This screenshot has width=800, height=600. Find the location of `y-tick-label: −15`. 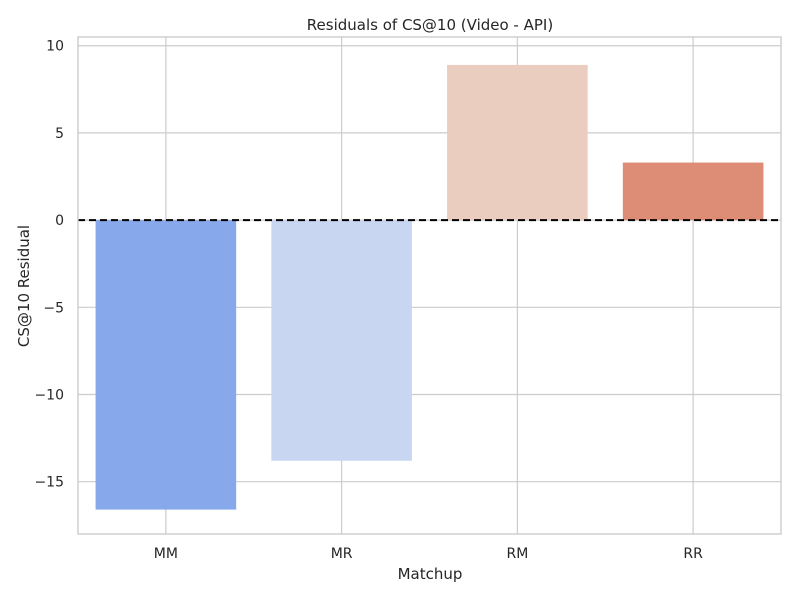

y-tick-label: −15 is located at coordinates (49, 483).